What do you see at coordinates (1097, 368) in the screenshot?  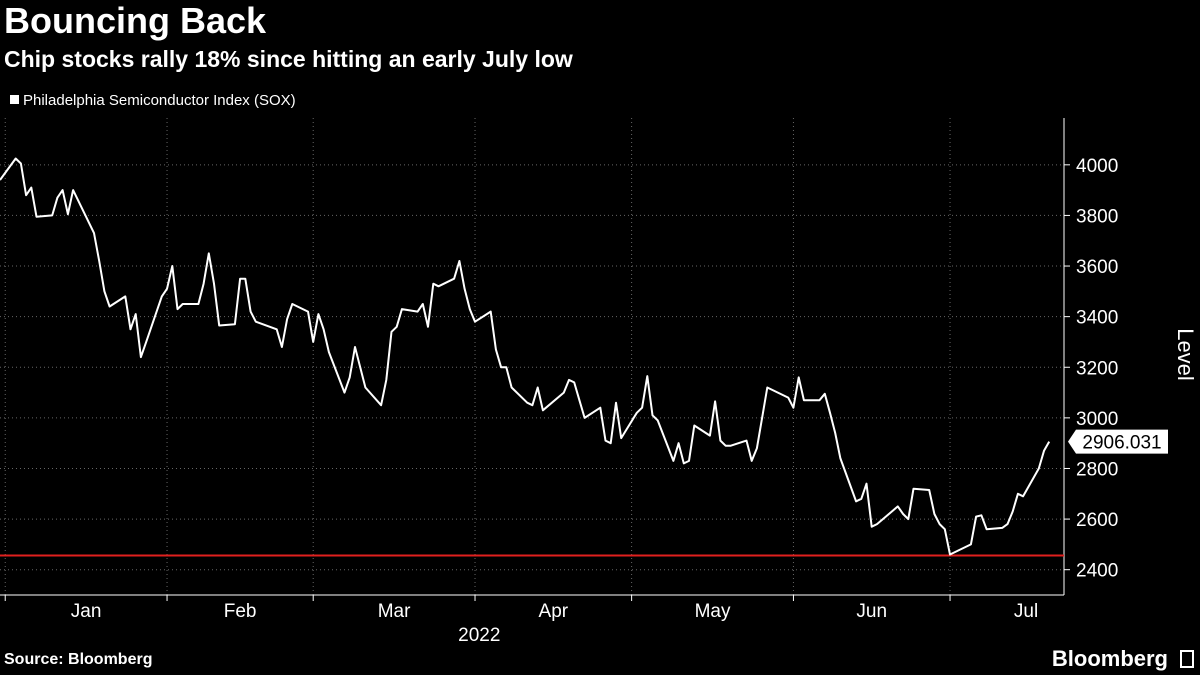 I see `y-tick-label: 3200` at bounding box center [1097, 368].